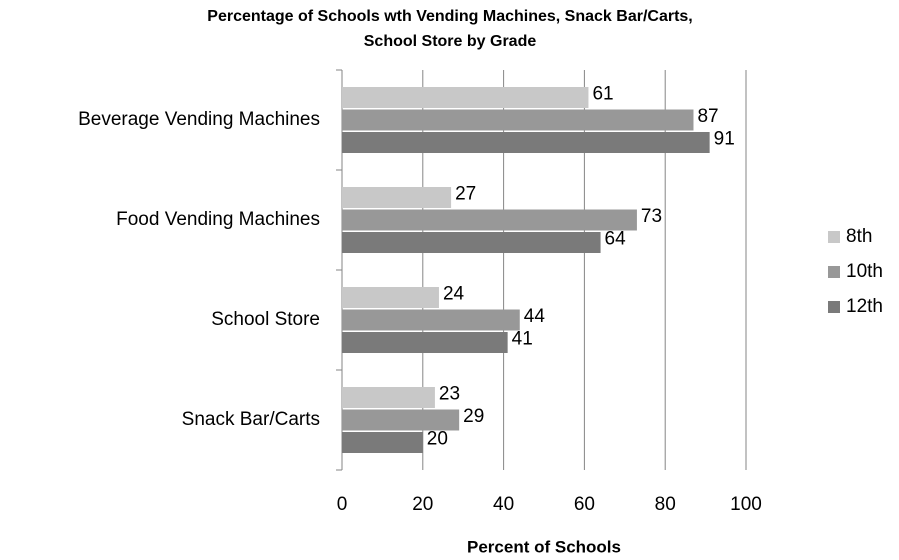 This screenshot has height=560, width=899. What do you see at coordinates (724, 139) in the screenshot?
I see `data-label: 91` at bounding box center [724, 139].